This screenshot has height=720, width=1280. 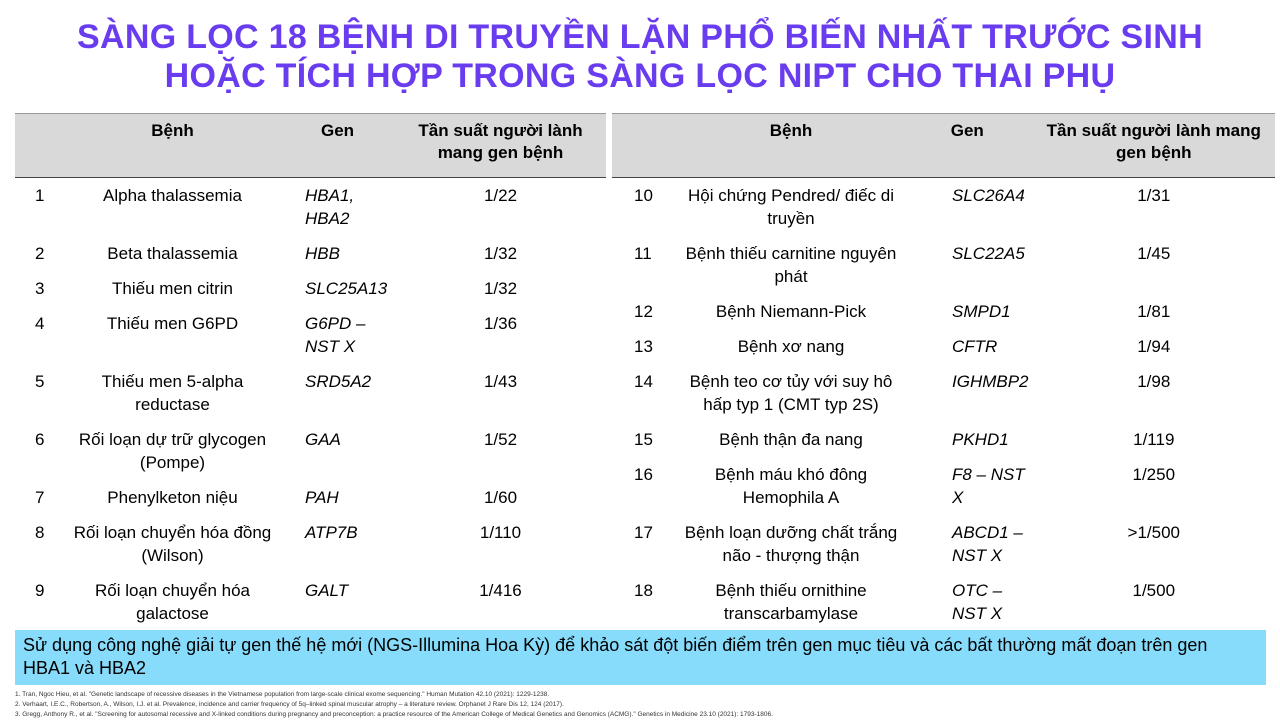 What do you see at coordinates (643, 590) in the screenshot?
I see `row-number: 18` at bounding box center [643, 590].